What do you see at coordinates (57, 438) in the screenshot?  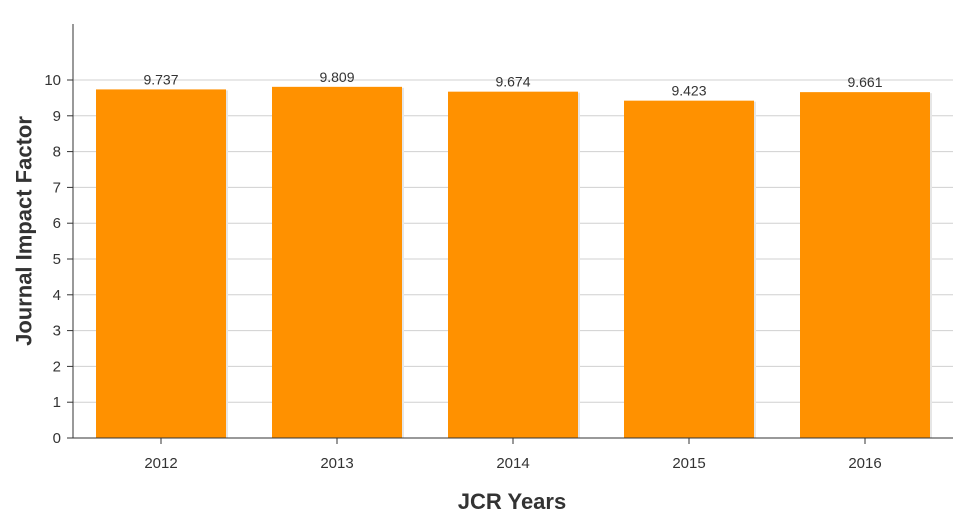 I see `y-tick-label: 0` at bounding box center [57, 438].